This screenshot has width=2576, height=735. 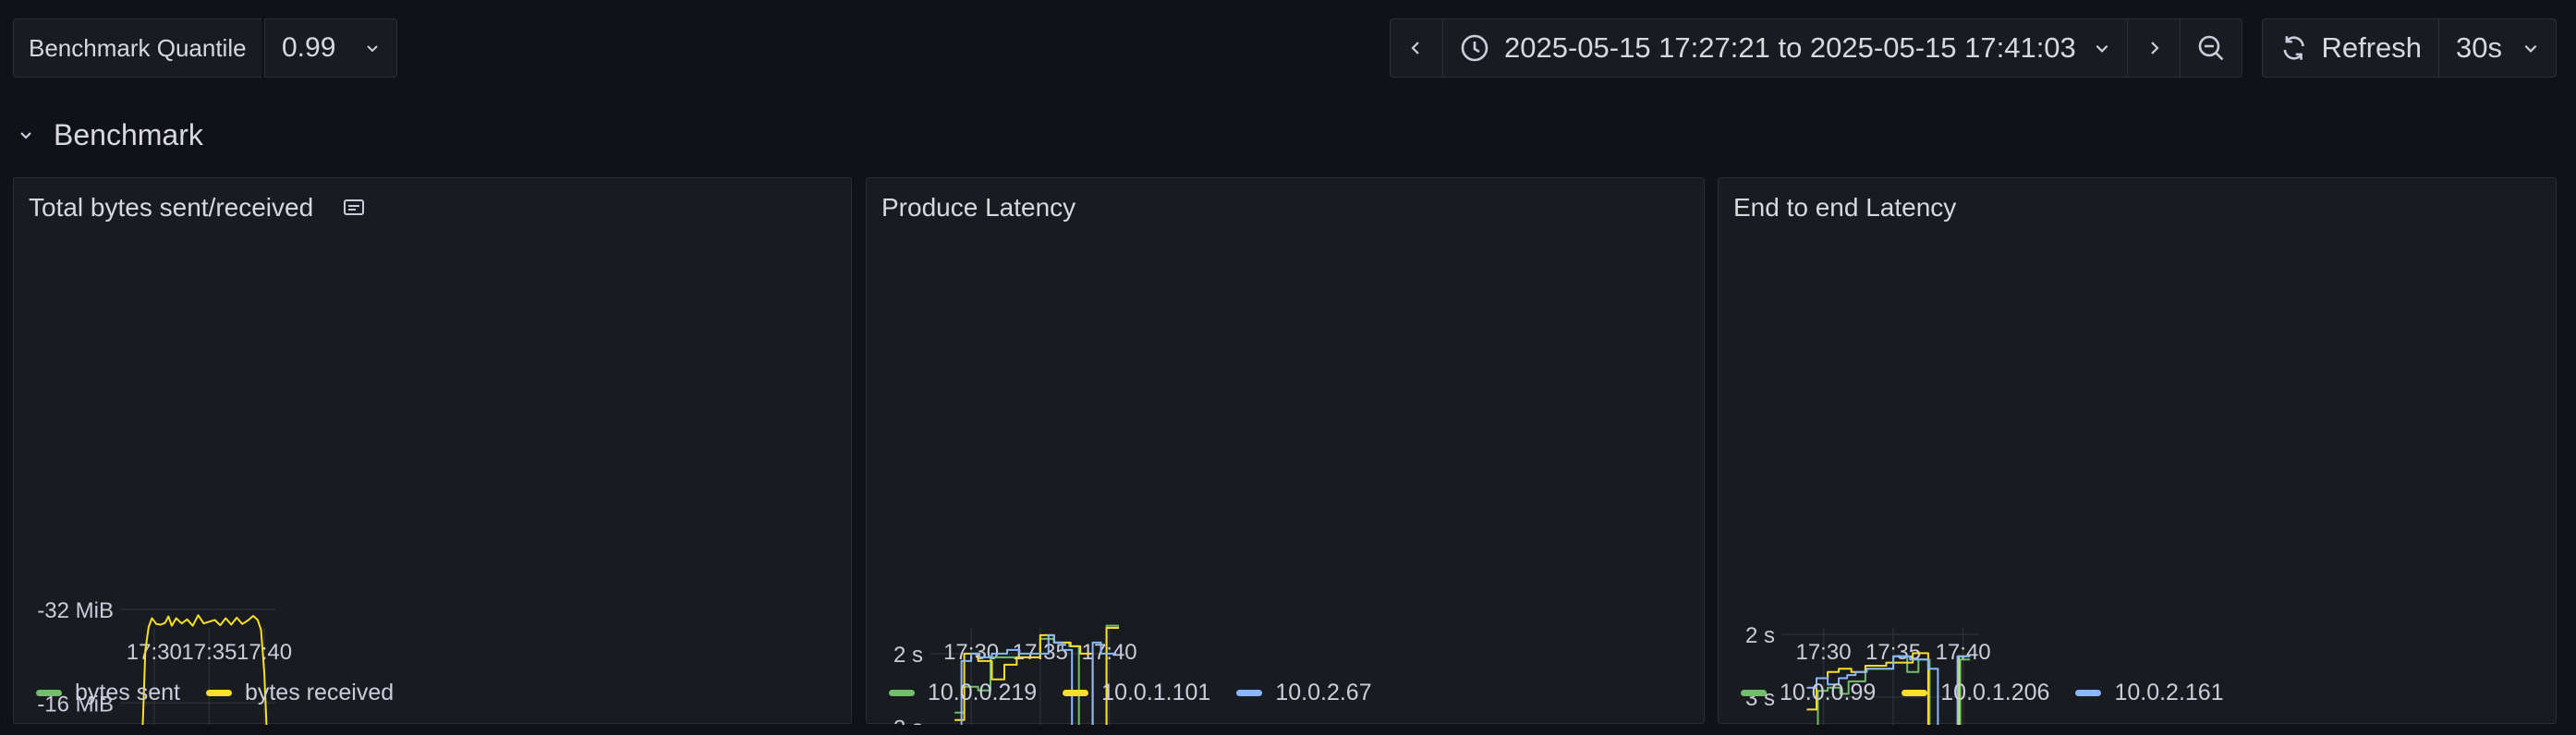 What do you see at coordinates (128, 134) in the screenshot?
I see `row-title: Benchmark` at bounding box center [128, 134].